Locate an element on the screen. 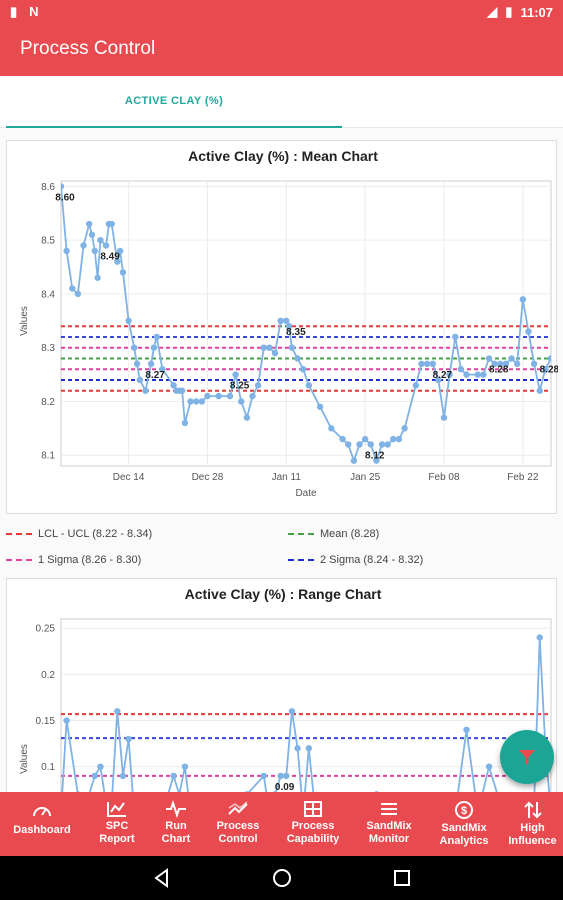  data-label: 8.60 is located at coordinates (65, 197).